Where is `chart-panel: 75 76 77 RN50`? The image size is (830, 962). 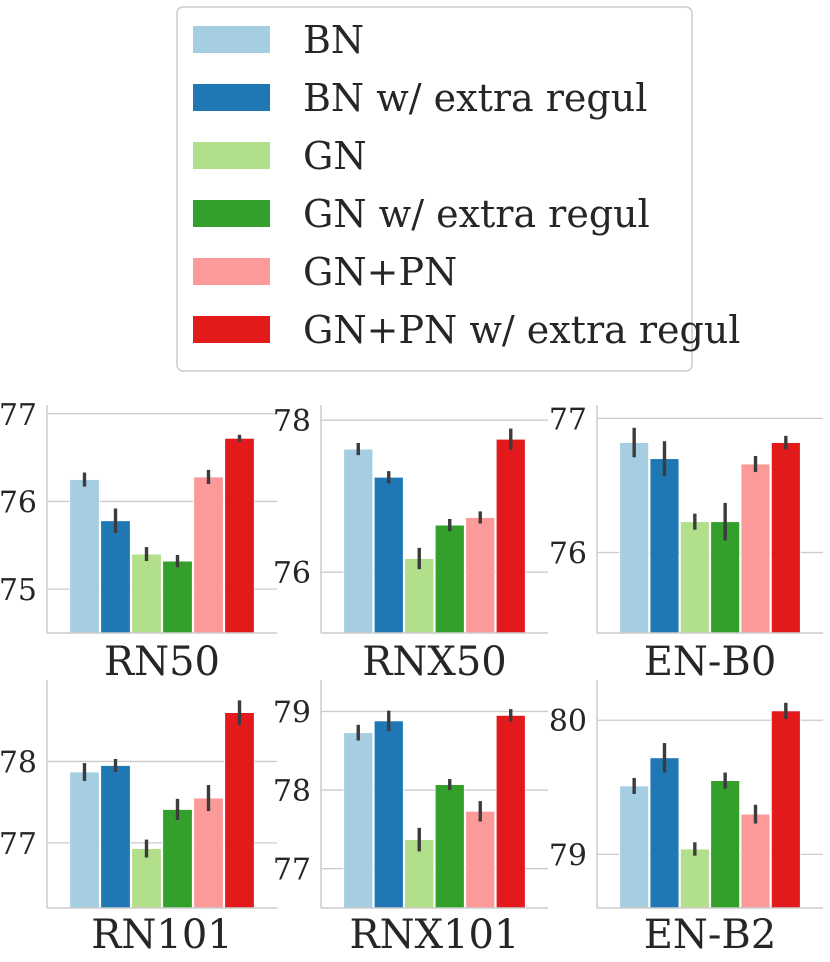 chart-panel: 75 76 77 RN50 is located at coordinates (138, 541).